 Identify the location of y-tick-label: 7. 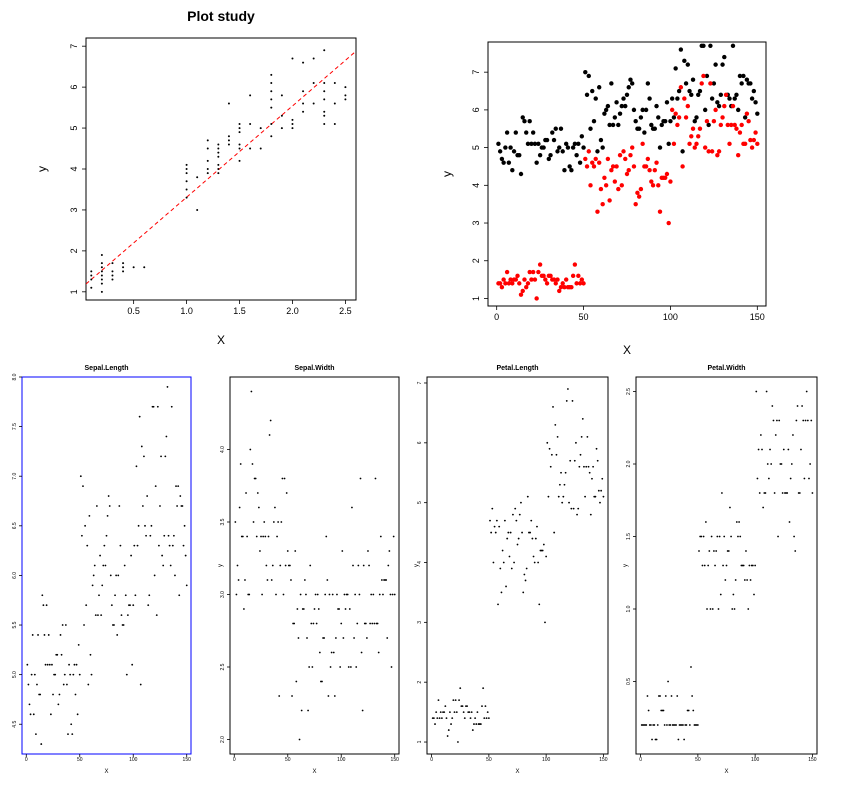
(74, 46).